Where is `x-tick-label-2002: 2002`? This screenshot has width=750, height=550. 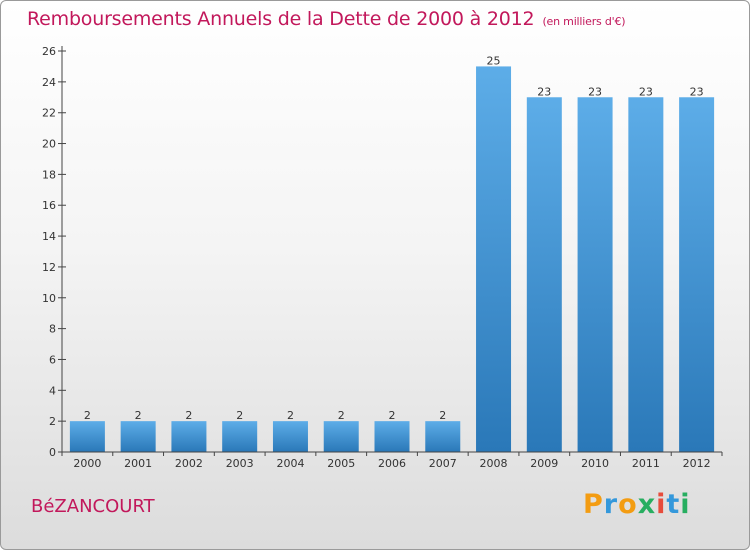 x-tick-label-2002: 2002 is located at coordinates (189, 463).